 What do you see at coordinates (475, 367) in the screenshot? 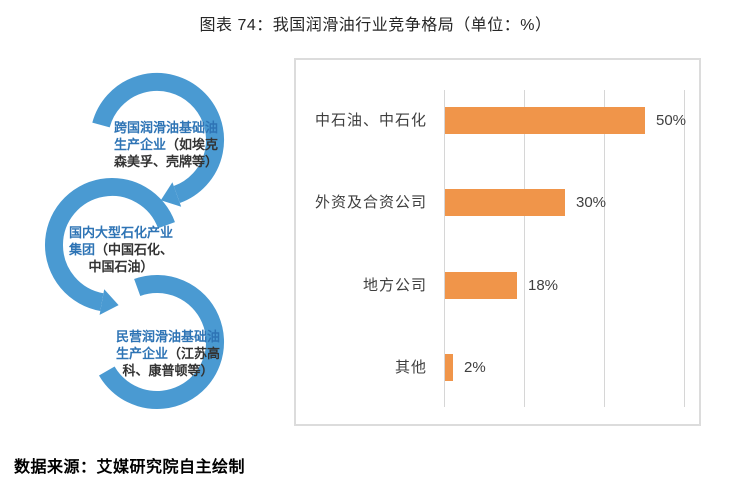
I see `value-label: 2%` at bounding box center [475, 367].